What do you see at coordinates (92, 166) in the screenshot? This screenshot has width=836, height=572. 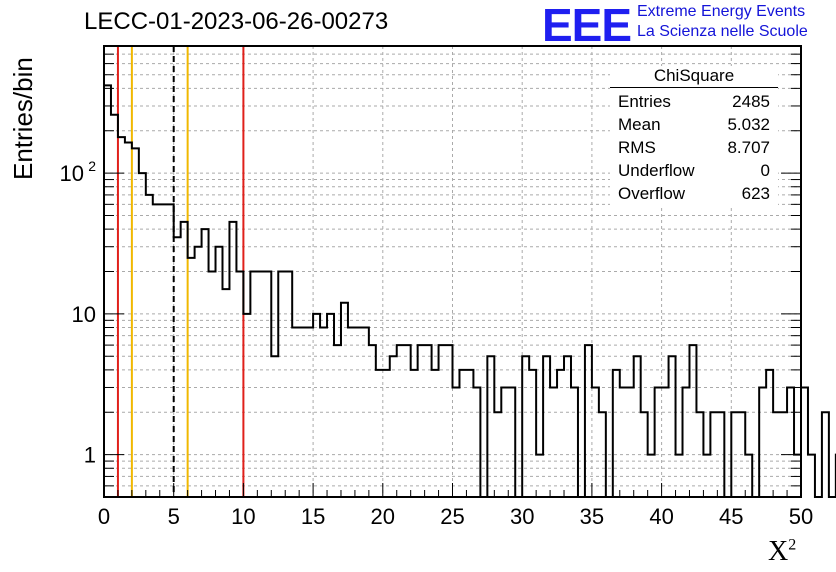 I see `y-tick-label-sup: 2` at bounding box center [92, 166].